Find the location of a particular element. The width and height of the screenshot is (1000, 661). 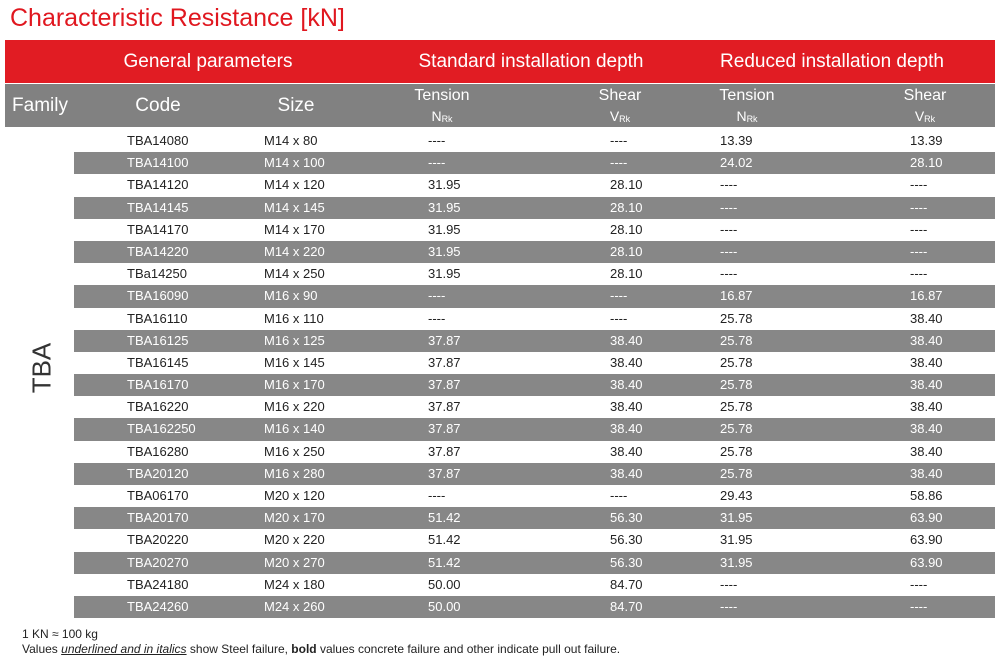

cell-red-tension: 16.87 is located at coordinates (736, 296).